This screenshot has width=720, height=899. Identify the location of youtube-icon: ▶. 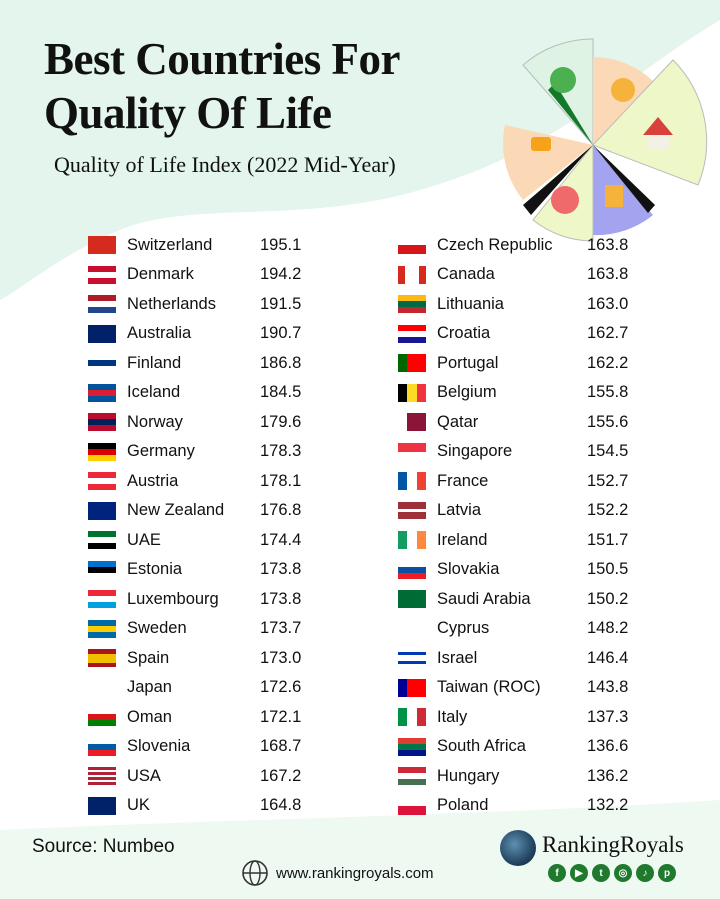
(579, 873).